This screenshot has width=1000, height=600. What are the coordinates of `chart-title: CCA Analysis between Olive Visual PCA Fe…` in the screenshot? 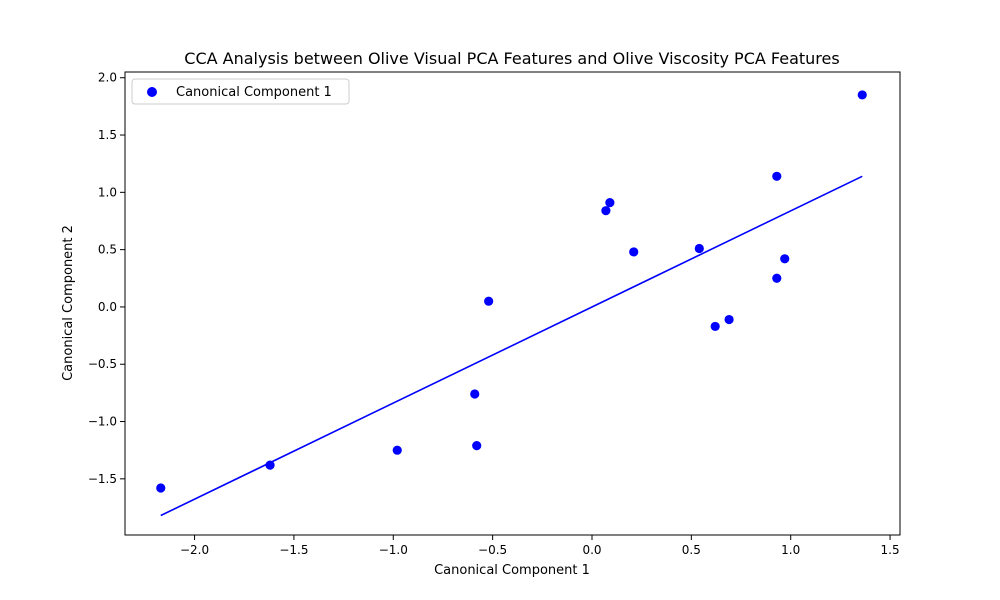 It's located at (511, 58).